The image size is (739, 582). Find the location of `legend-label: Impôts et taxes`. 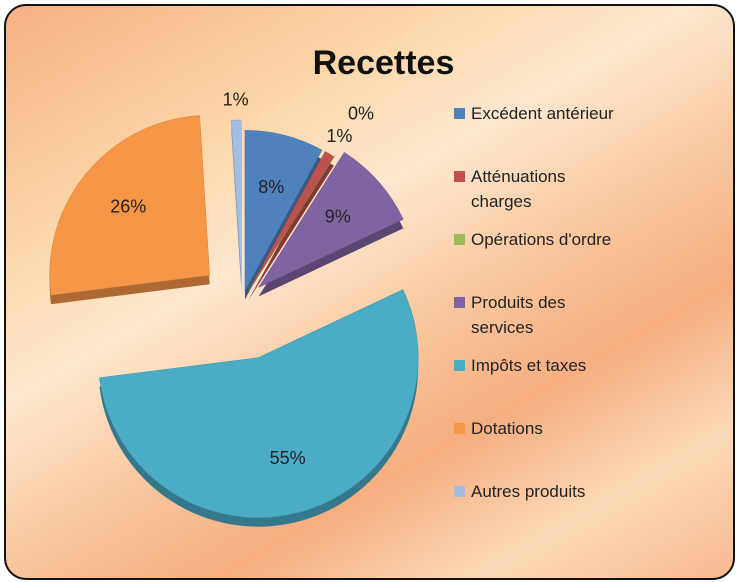

legend-label: Impôts et taxes is located at coordinates (529, 365).